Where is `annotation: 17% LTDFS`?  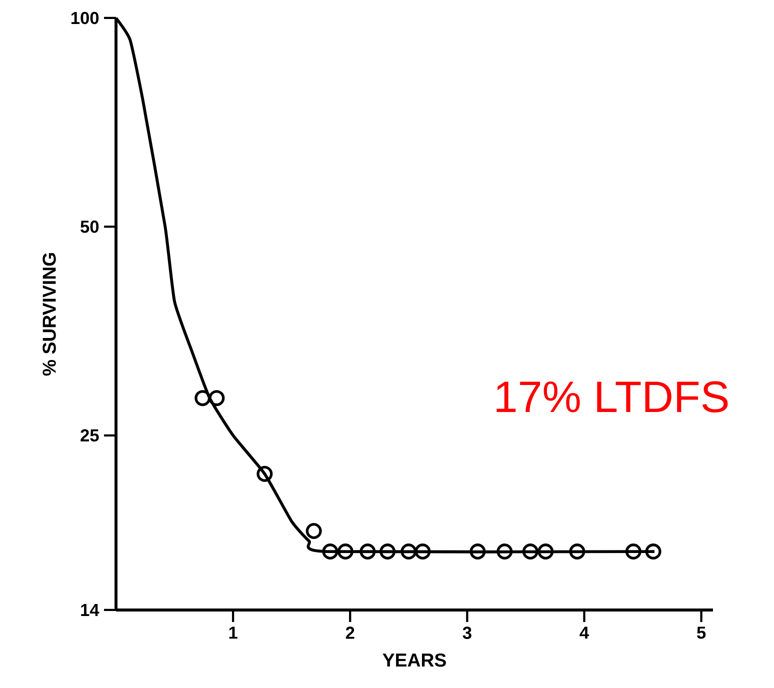 annotation: 17% LTDFS is located at coordinates (612, 396).